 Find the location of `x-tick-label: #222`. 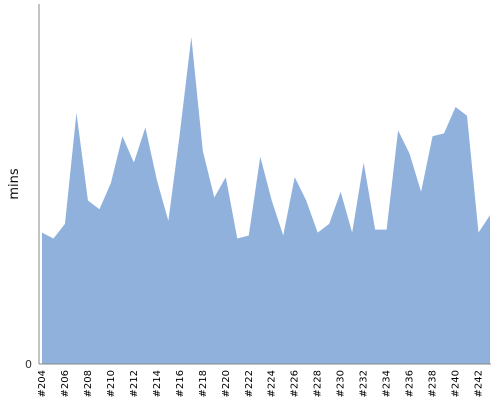

x-tick-label: #222 is located at coordinates (249, 383).